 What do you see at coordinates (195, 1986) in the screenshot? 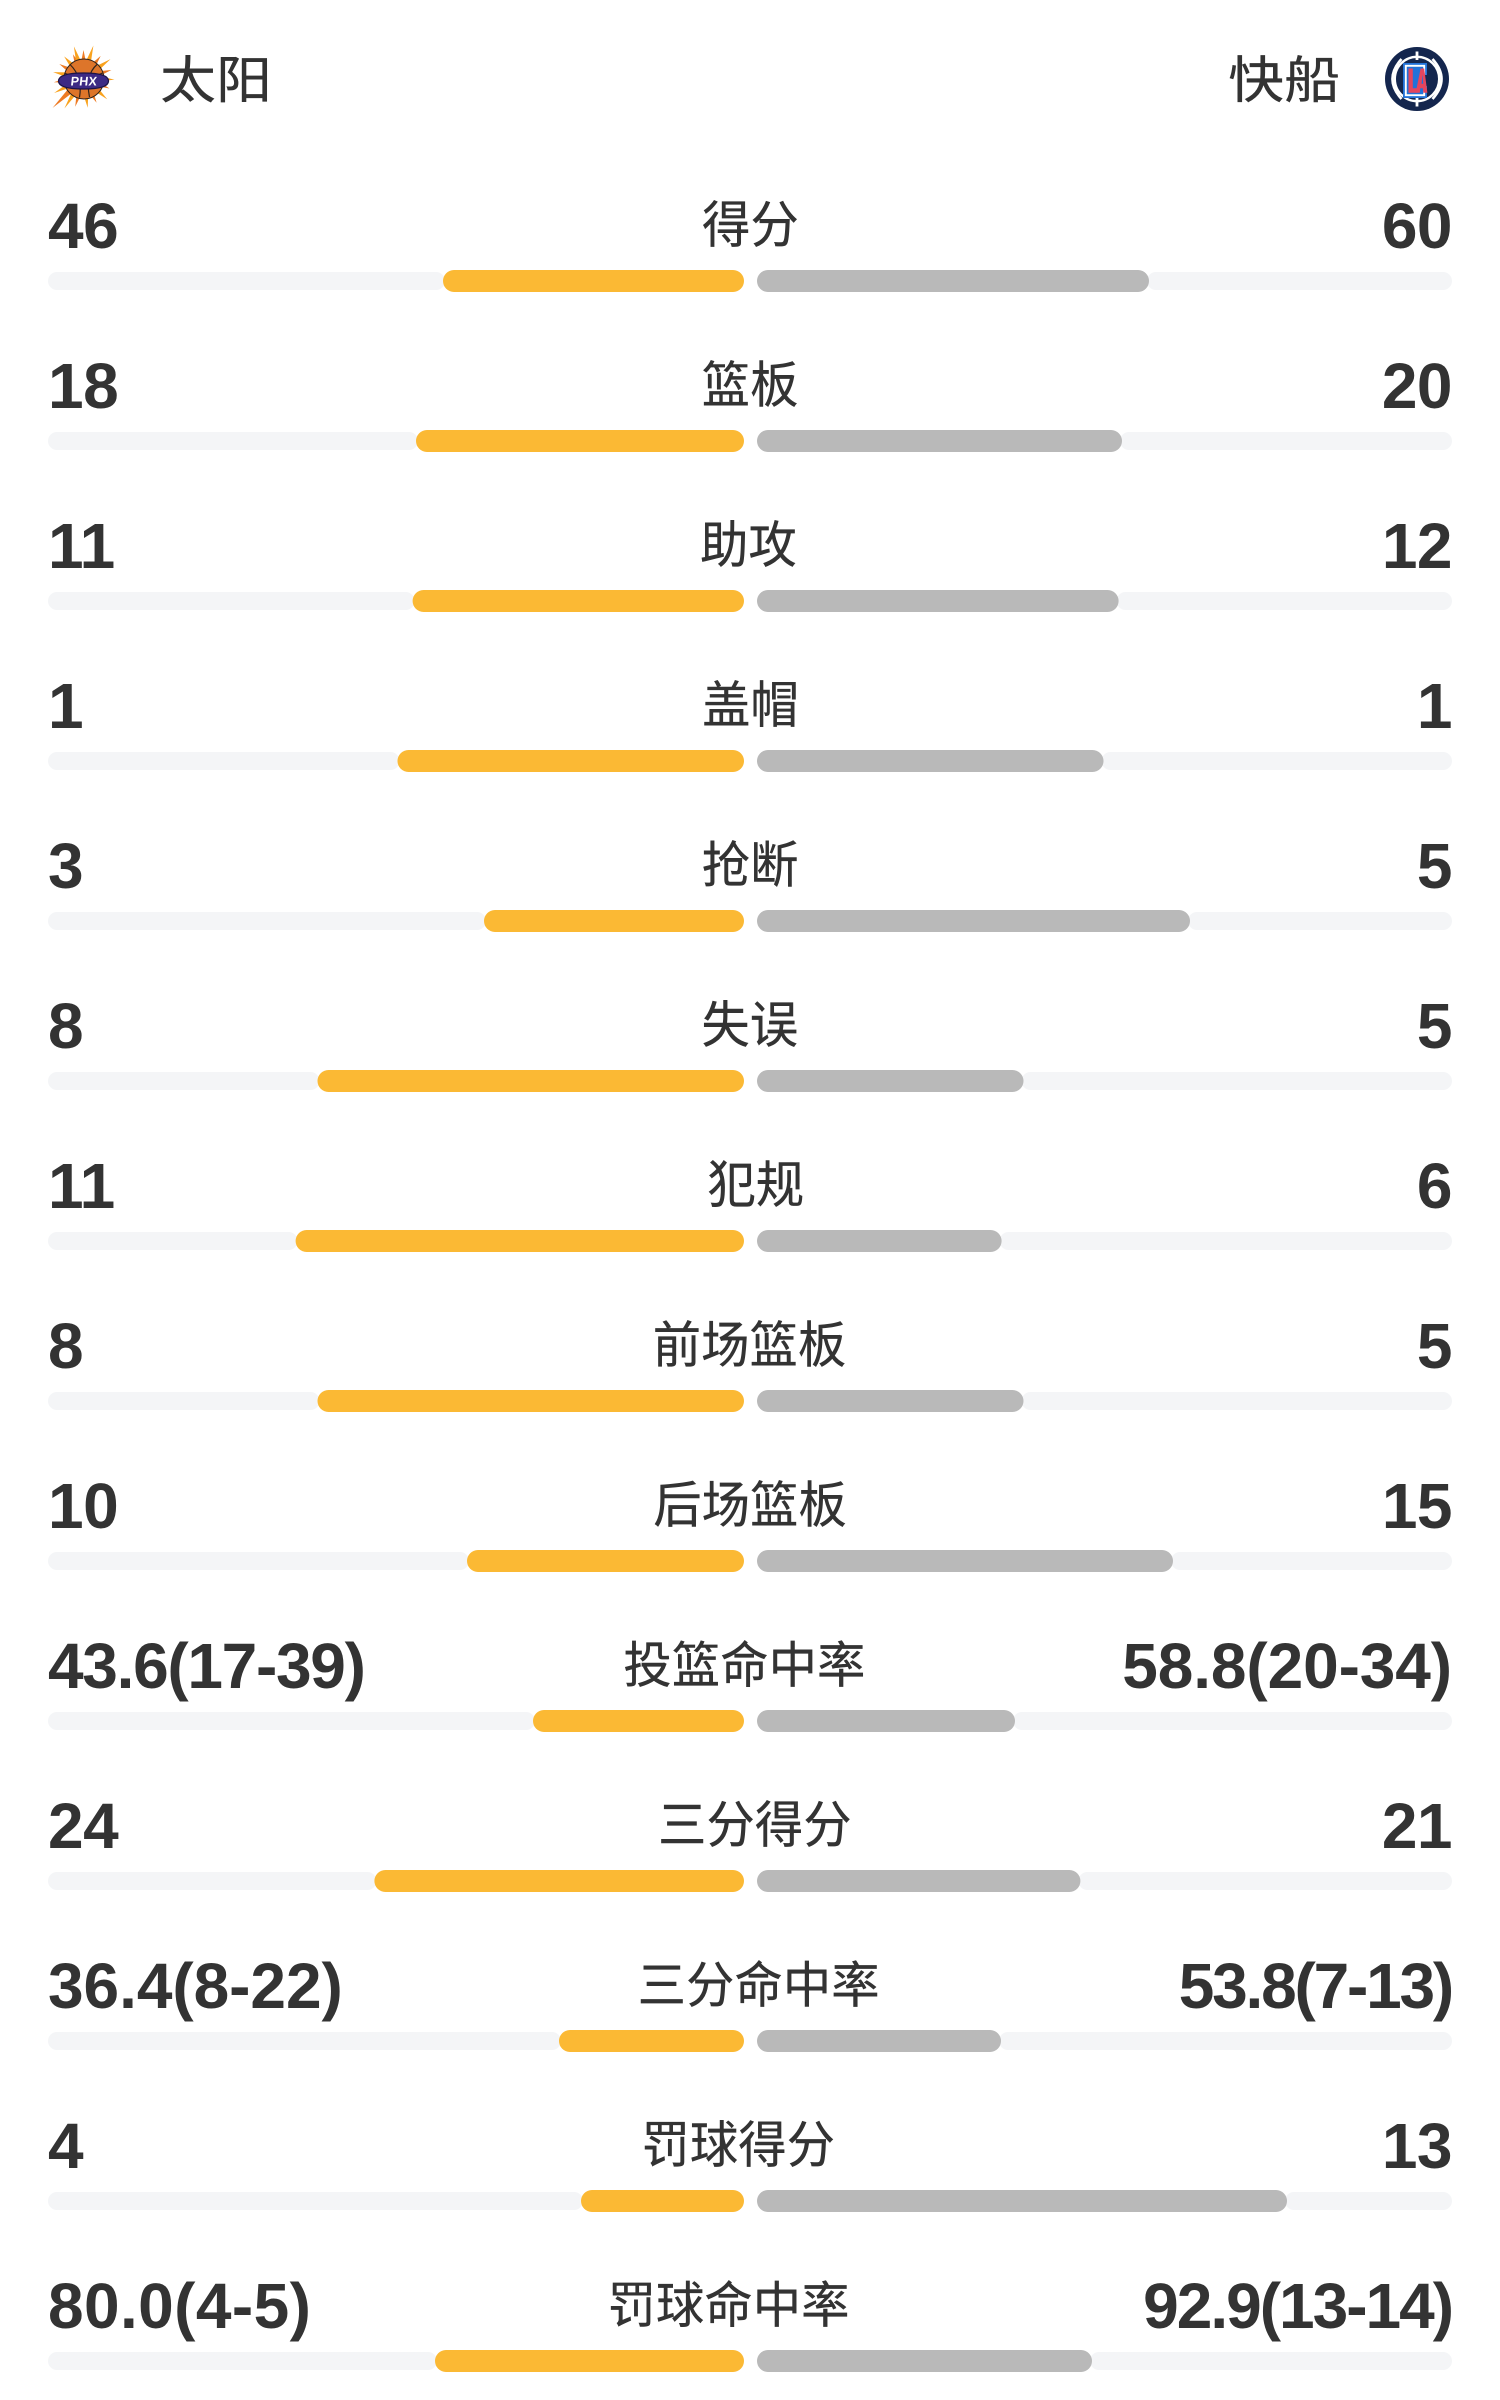
I see `svg-text: 36.4(8-22)` at bounding box center [195, 1986].